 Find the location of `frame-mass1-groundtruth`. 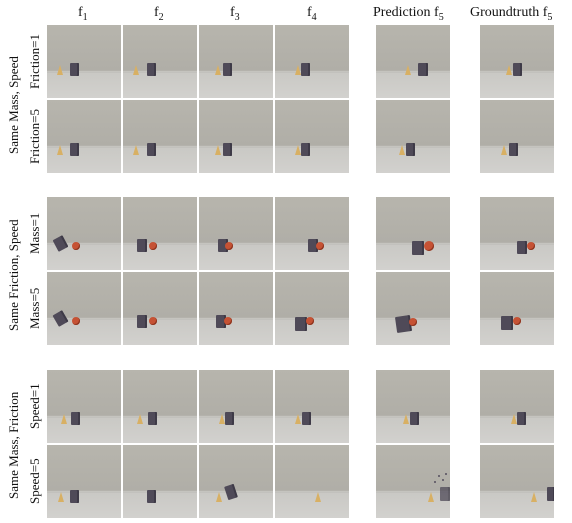

frame-mass1-groundtruth is located at coordinates (517, 233).